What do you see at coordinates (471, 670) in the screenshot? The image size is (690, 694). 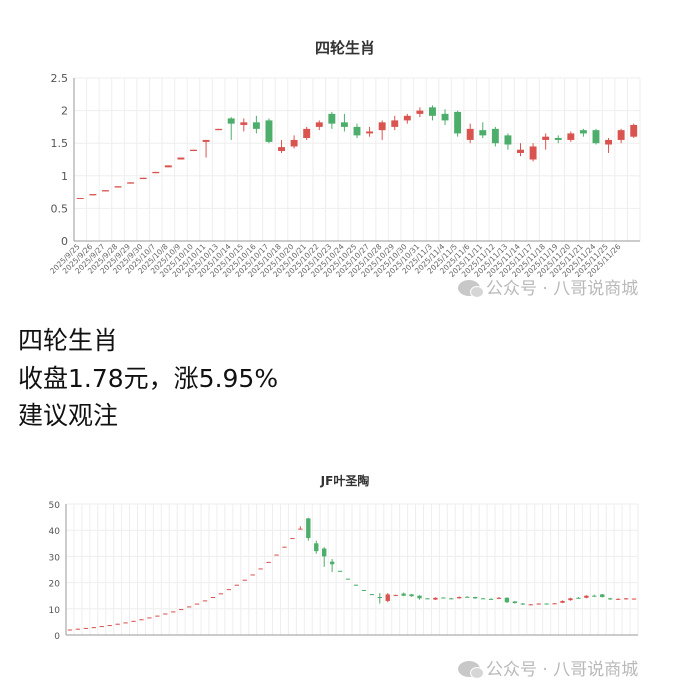 I see `wechat-icon` at bounding box center [471, 670].